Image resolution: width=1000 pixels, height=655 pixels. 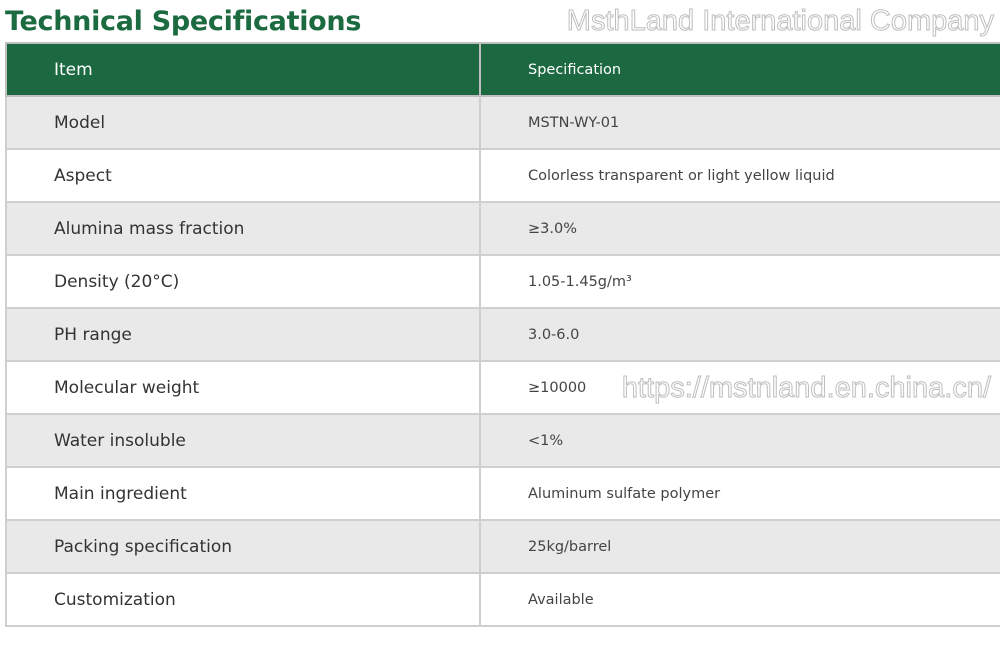 I want to click on item-cell: Aspect, so click(x=243, y=175).